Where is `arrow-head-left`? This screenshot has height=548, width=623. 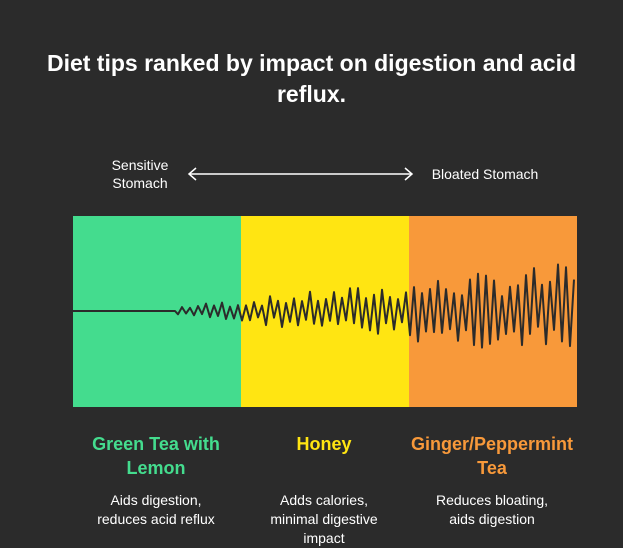
arrow-head-left is located at coordinates (192, 174).